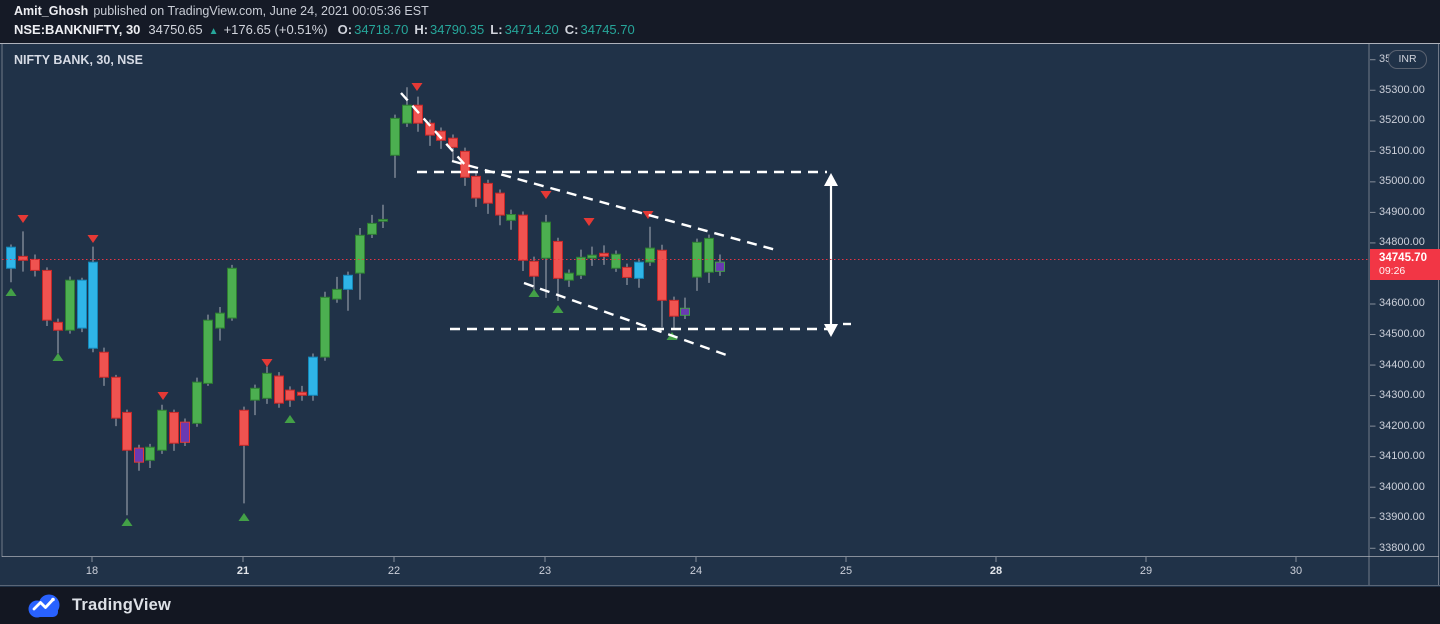 The height and width of the screenshot is (624, 1440). What do you see at coordinates (394, 571) in the screenshot?
I see `time-axis-label: 22` at bounding box center [394, 571].